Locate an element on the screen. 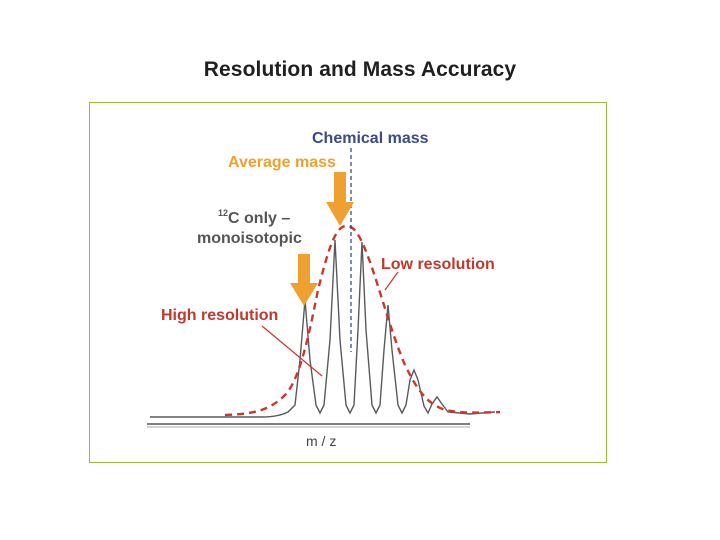 Image resolution: width=720 pixels, height=540 pixels. average-mass-label: Average mass is located at coordinates (282, 162).